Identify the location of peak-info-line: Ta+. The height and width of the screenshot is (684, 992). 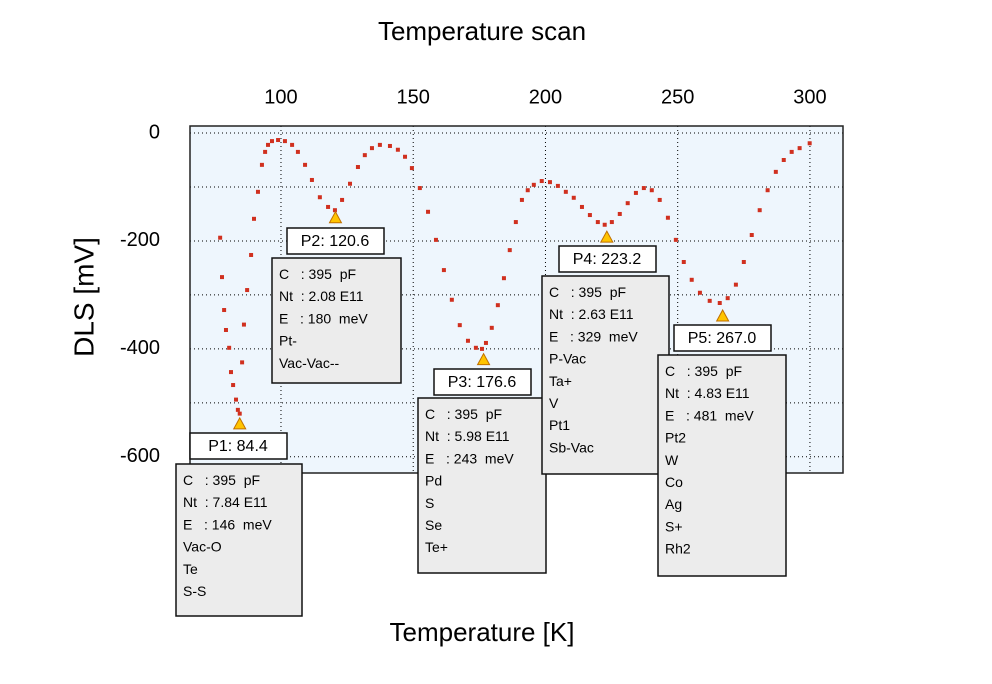
(560, 381).